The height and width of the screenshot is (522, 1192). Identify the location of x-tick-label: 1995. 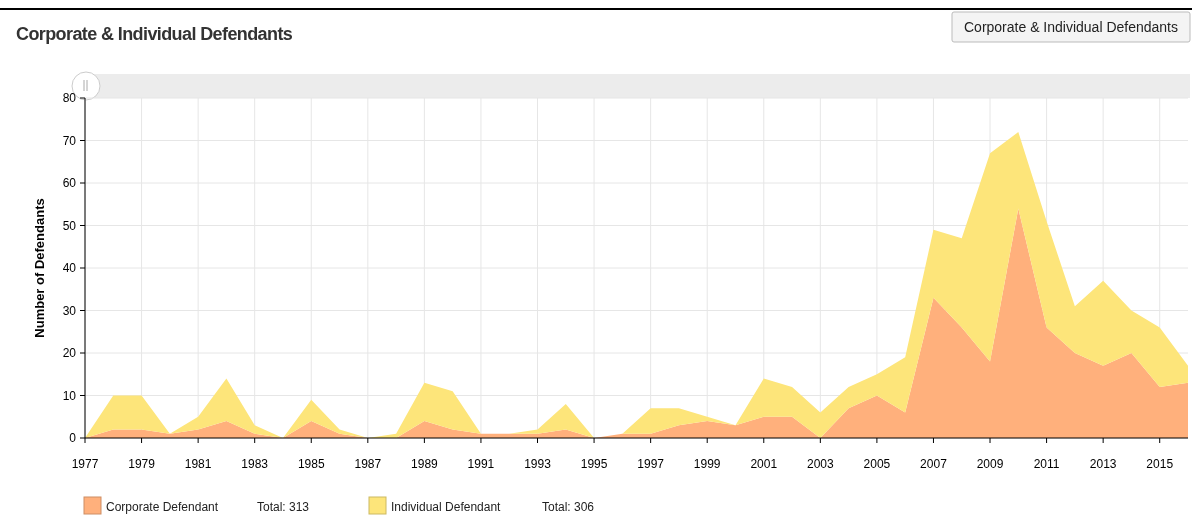
(594, 464).